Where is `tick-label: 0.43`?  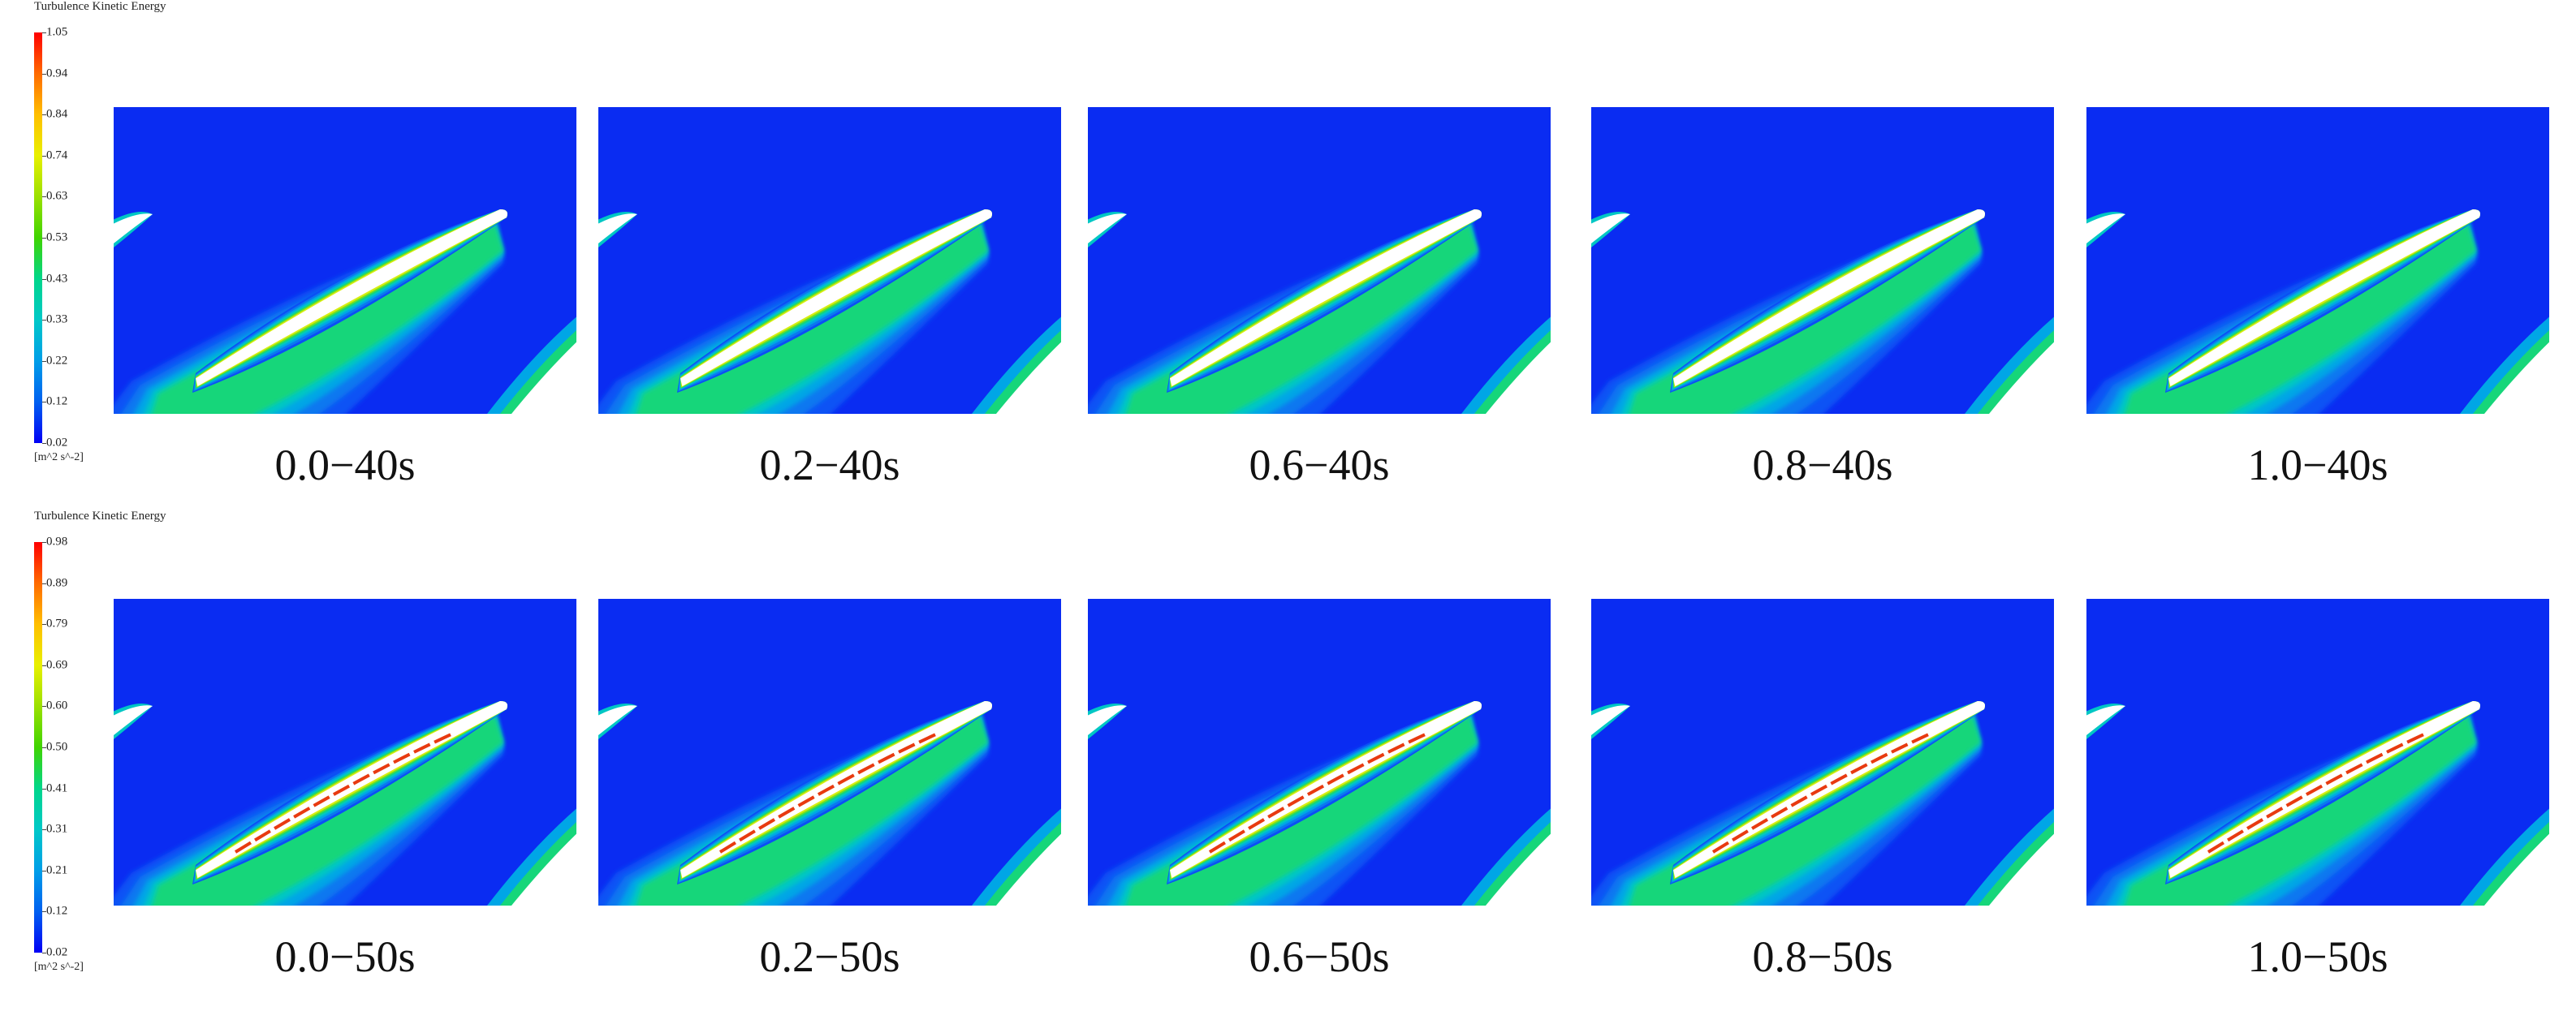
tick-label: 0.43 is located at coordinates (57, 279).